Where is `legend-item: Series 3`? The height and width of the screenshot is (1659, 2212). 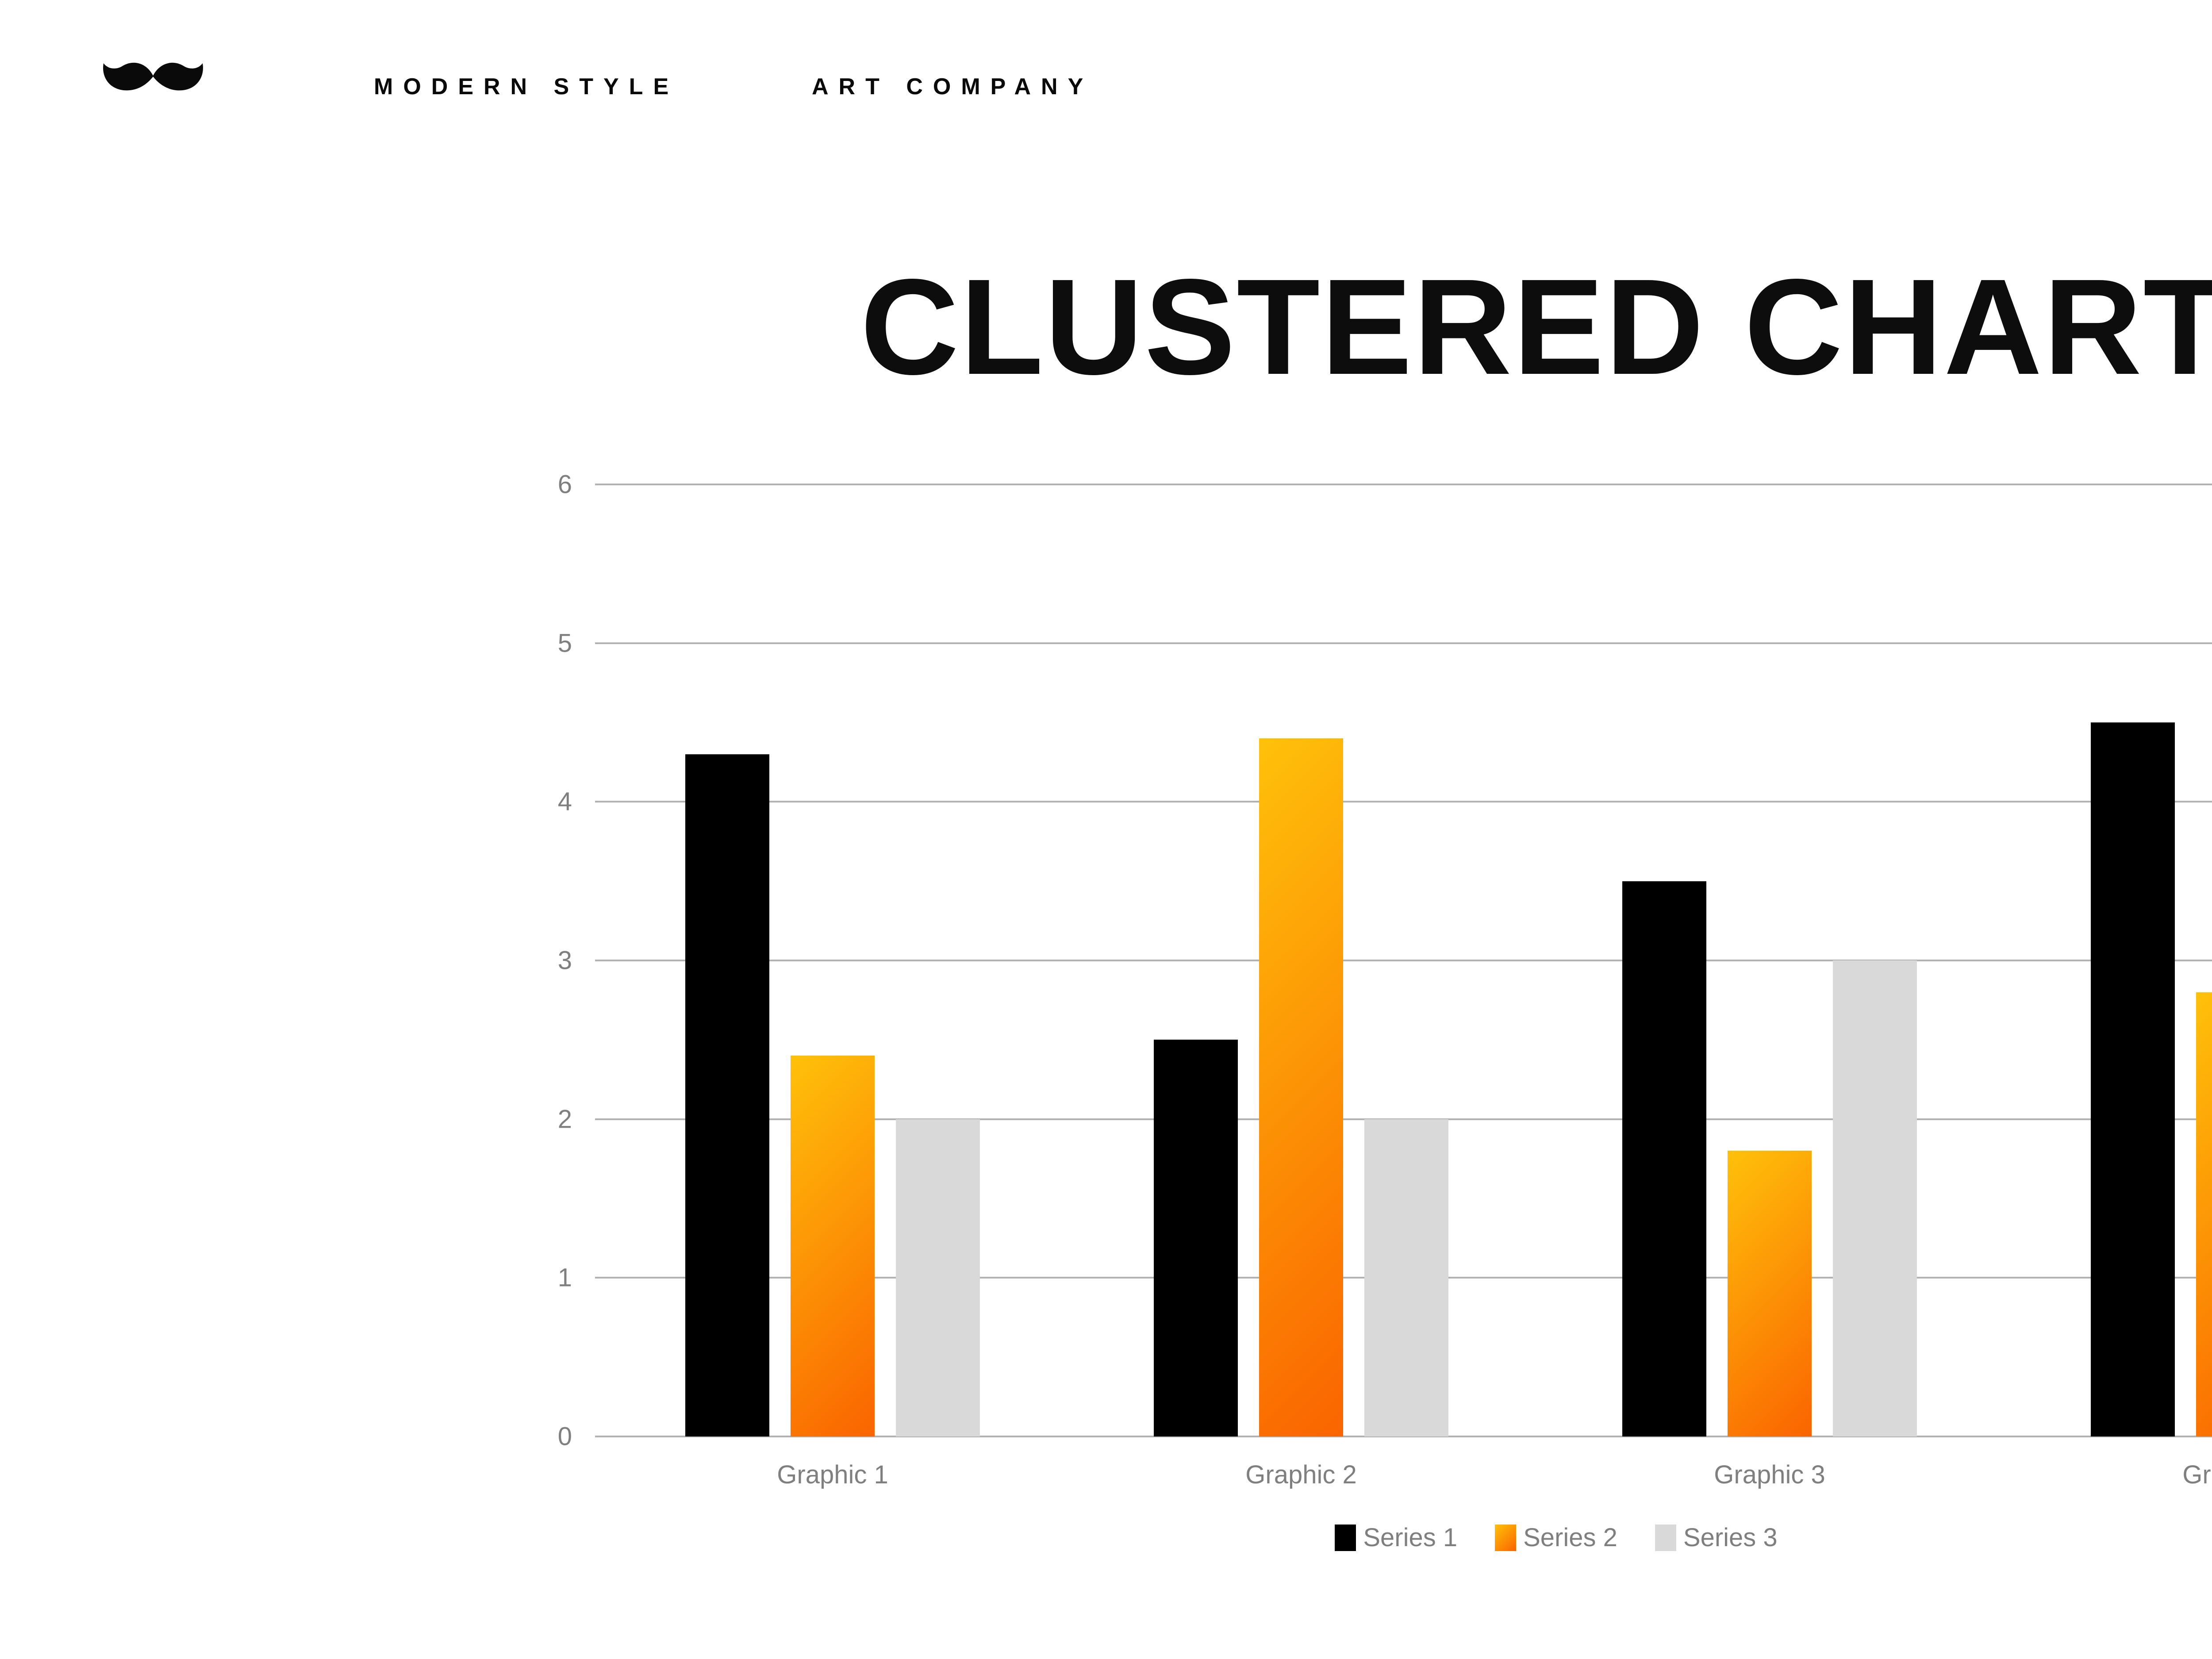 legend-item: Series 3 is located at coordinates (1717, 1538).